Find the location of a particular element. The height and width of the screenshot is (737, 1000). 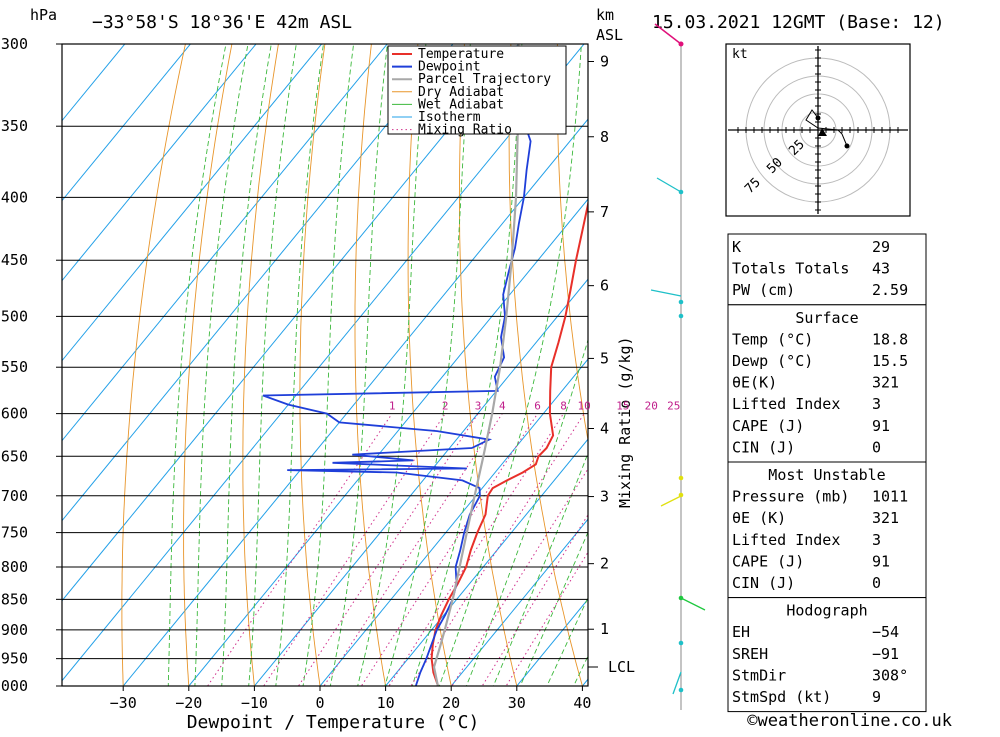

mixing-ratio-axis-label: Mixing Ratio (g/kg) is located at coordinates (625, 422).